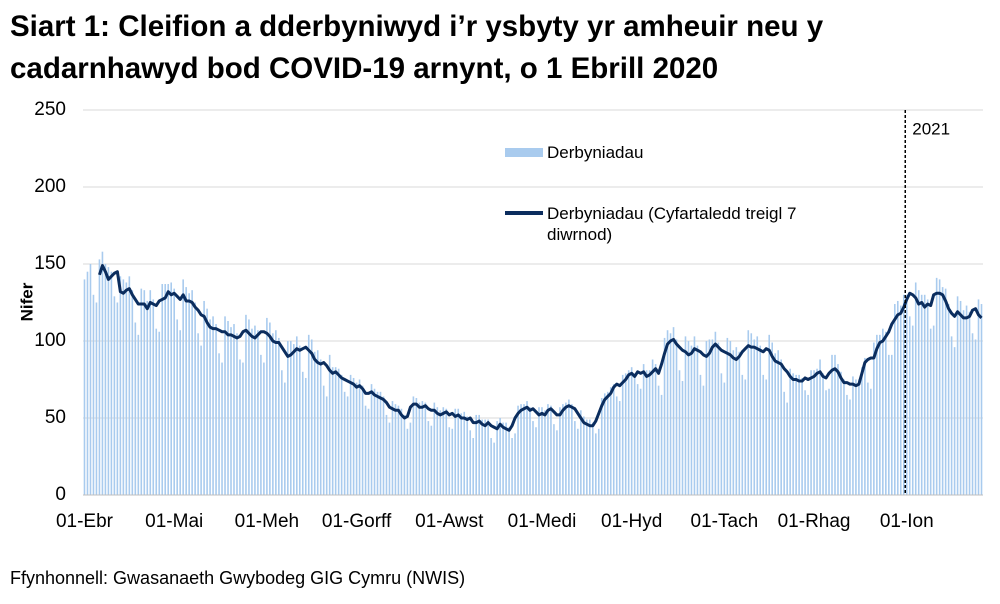 This screenshot has height=604, width=1000. What do you see at coordinates (631, 521) in the screenshot?
I see `x-tick-label: 01-Hyd` at bounding box center [631, 521].